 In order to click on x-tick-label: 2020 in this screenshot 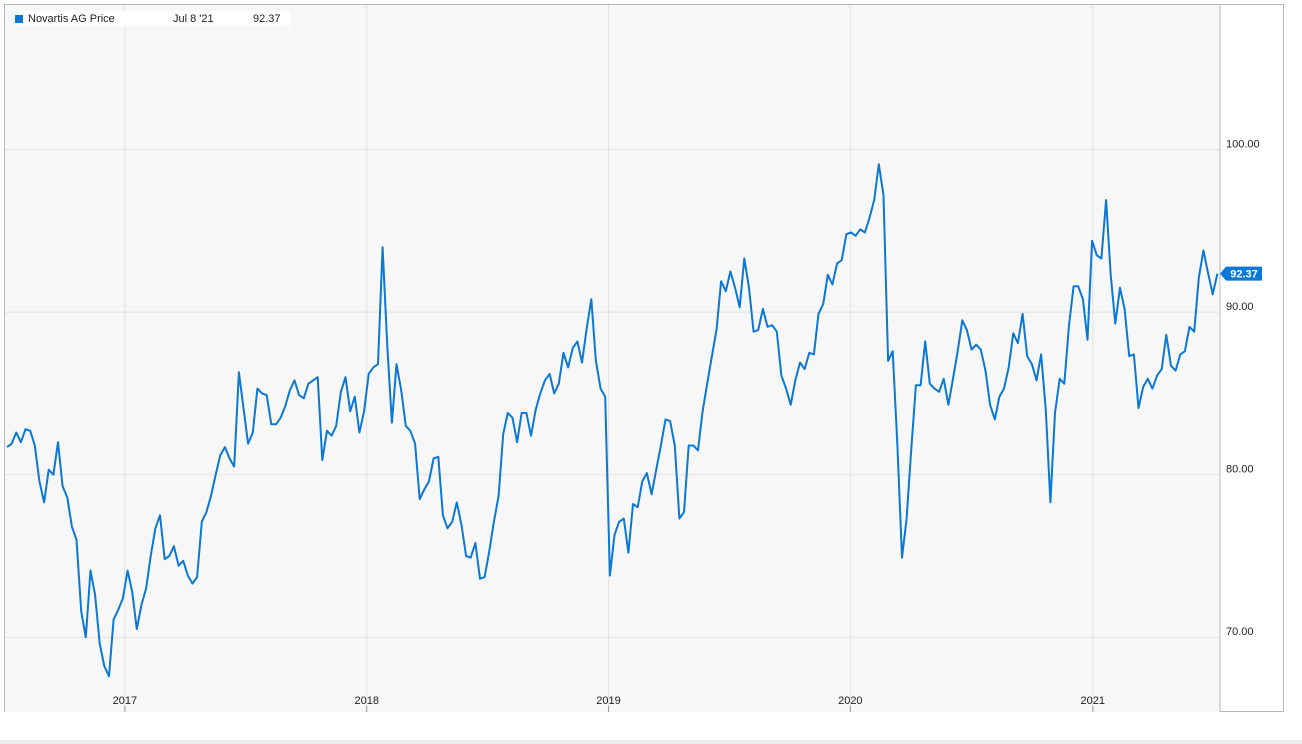, I will do `click(850, 701)`.